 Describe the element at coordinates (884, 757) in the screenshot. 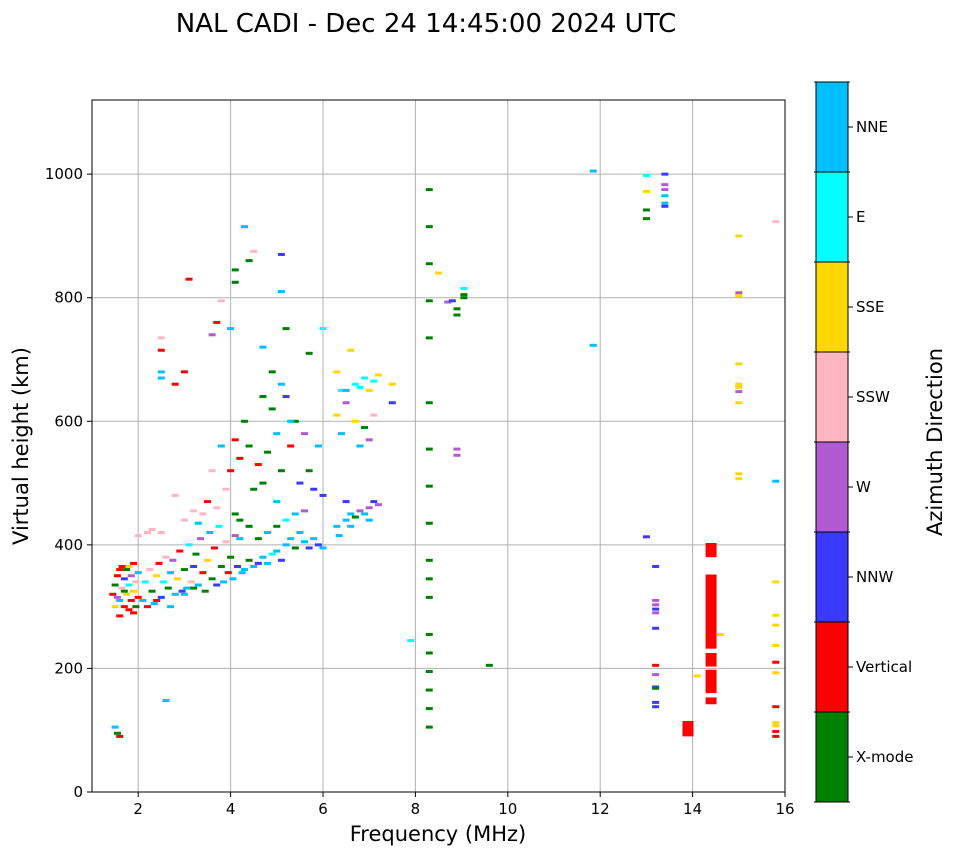

I see `colorbar-tick-label: X-mode` at that location.